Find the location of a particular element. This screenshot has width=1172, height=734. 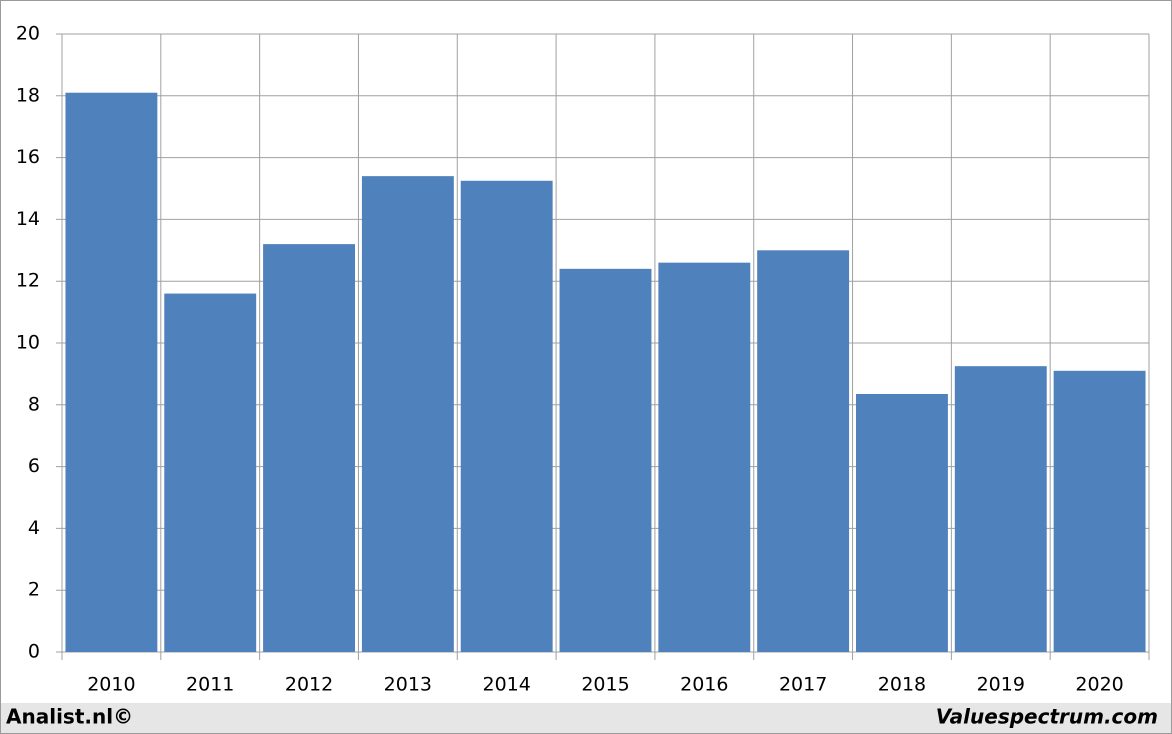

x-tick-label: 2018 is located at coordinates (902, 685).